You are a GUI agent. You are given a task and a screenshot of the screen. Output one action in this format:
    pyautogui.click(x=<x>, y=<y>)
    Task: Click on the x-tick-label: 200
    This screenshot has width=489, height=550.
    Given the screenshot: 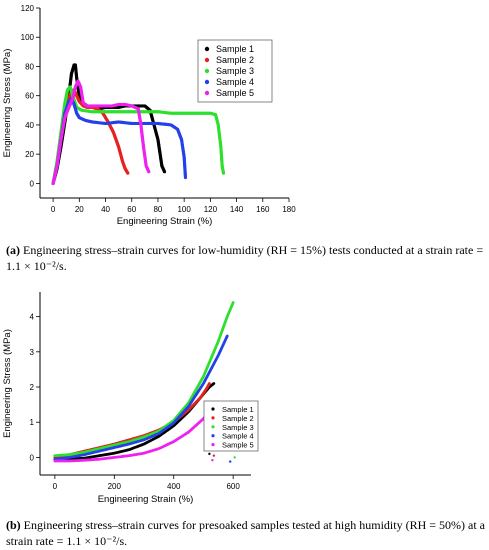 What is the action you would take?
    pyautogui.click(x=115, y=486)
    